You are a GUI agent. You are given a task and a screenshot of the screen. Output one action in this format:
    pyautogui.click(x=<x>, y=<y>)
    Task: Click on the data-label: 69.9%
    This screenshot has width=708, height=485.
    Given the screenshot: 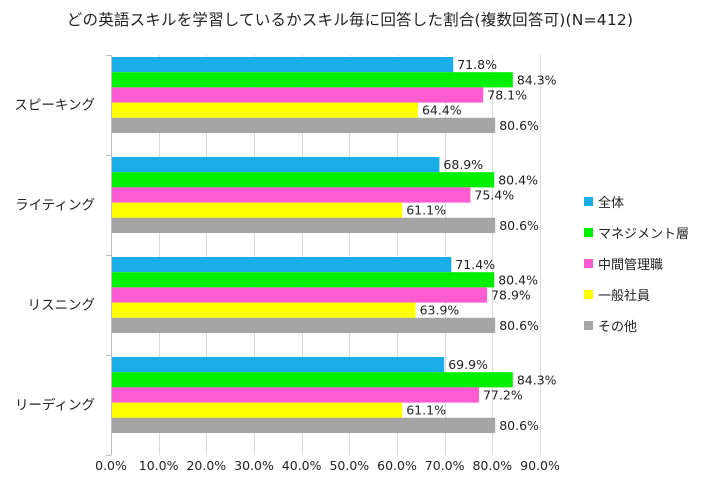 What is the action you would take?
    pyautogui.click(x=468, y=364)
    